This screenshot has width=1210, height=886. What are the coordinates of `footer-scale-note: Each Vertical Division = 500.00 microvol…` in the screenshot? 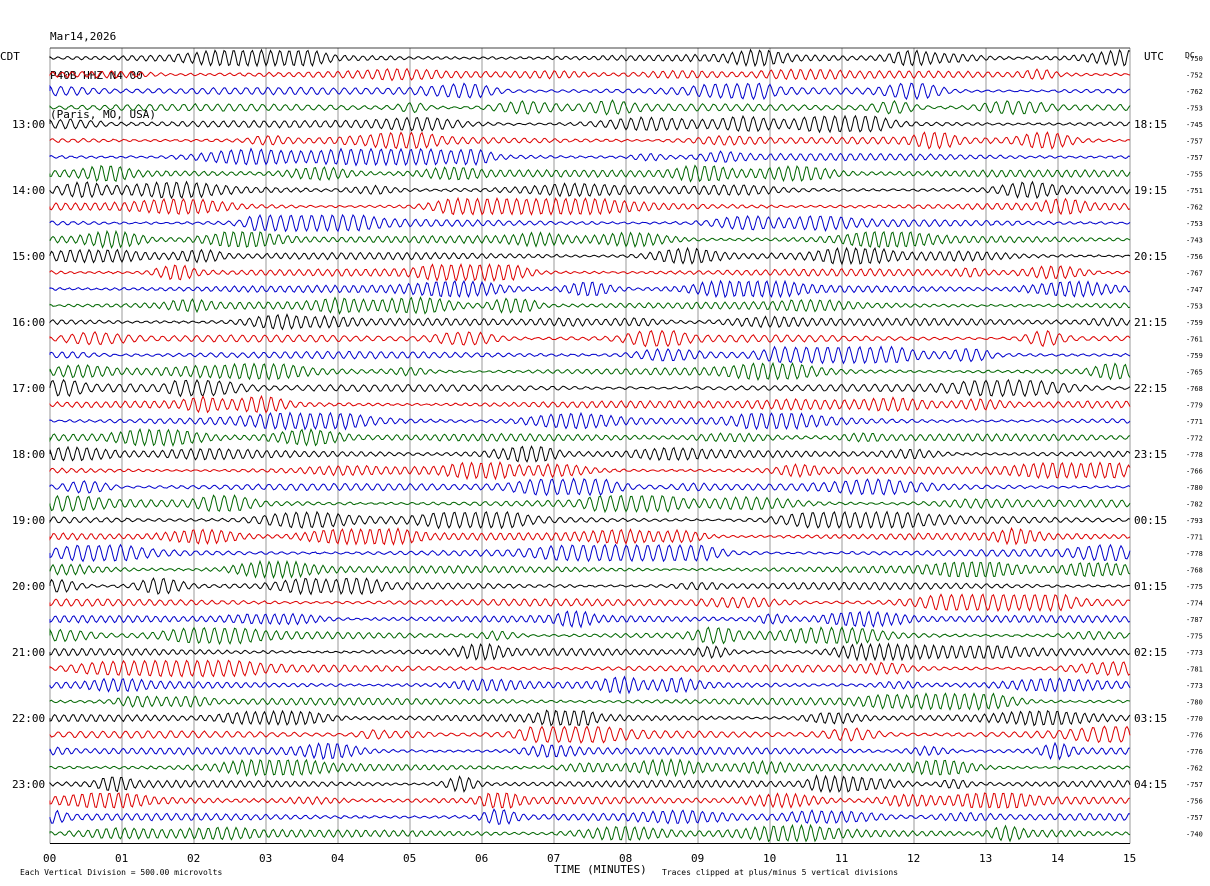 It's located at (121, 872).